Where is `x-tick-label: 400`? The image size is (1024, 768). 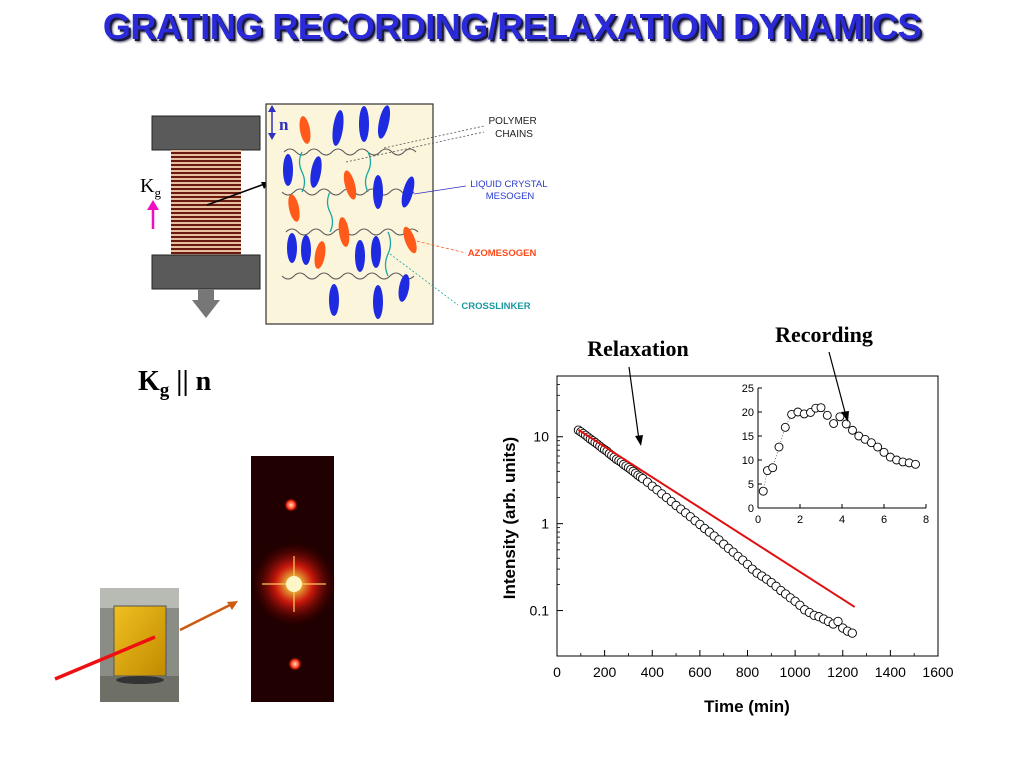 x-tick-label: 400 is located at coordinates (653, 672).